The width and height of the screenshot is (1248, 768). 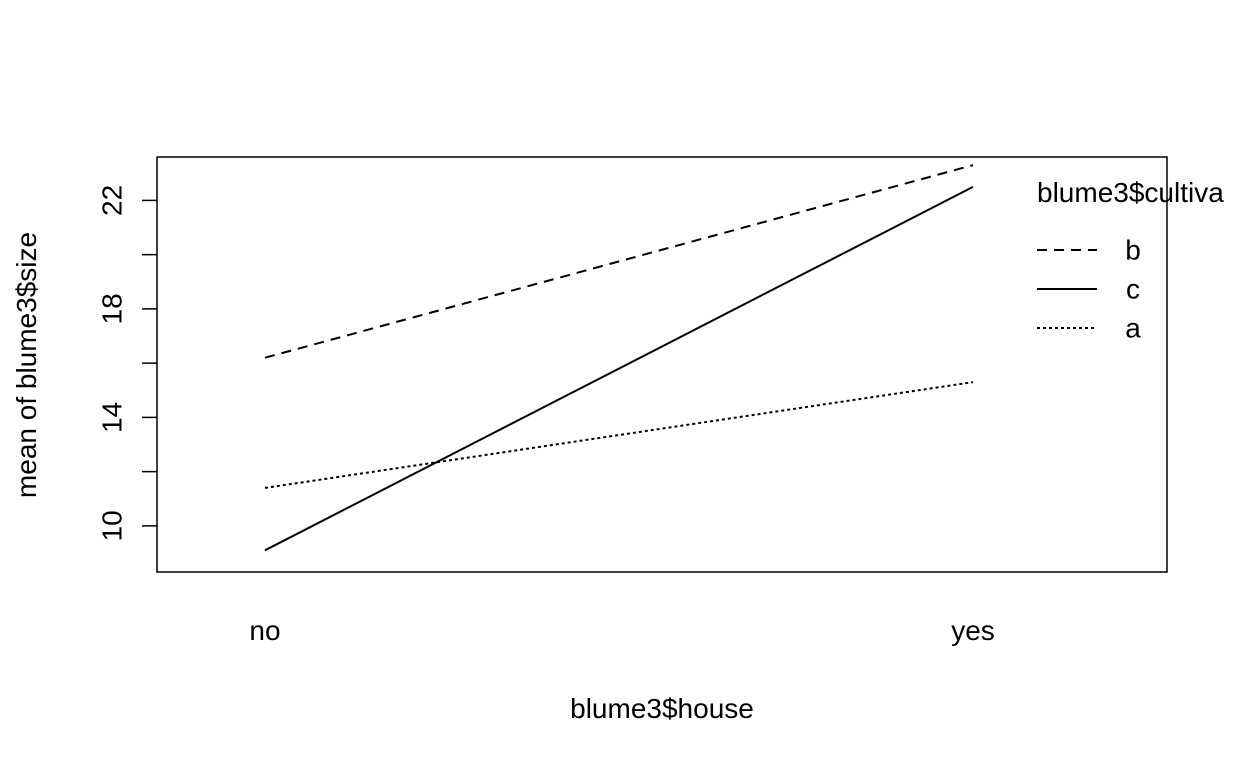 I want to click on x-axis: no yes, so click(x=621, y=630).